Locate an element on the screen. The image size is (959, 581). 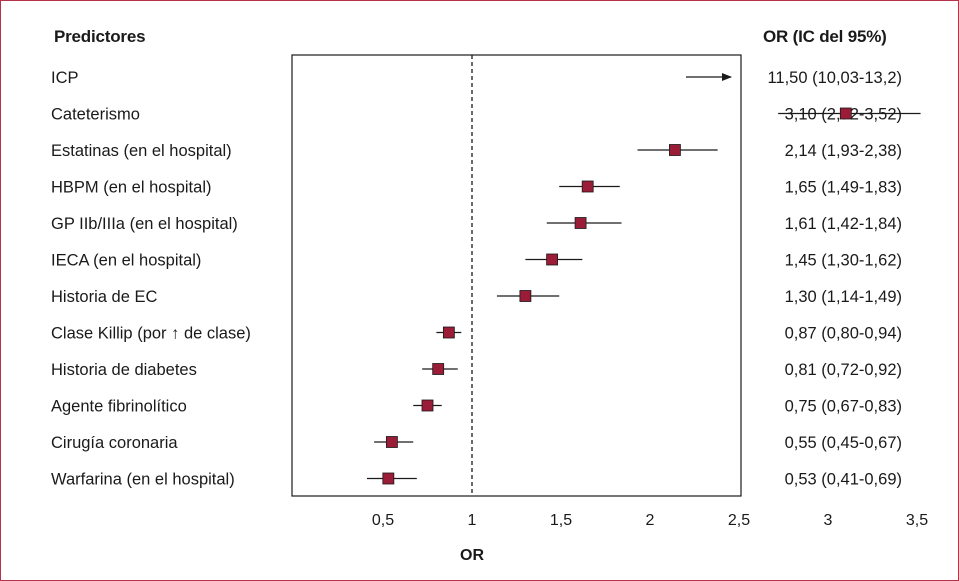
predictor-label: Agente fibrinolítico is located at coordinates (119, 407).